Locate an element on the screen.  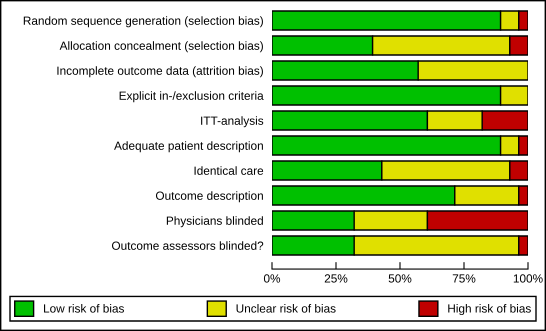
x-tick-label: 0% is located at coordinates (272, 278).